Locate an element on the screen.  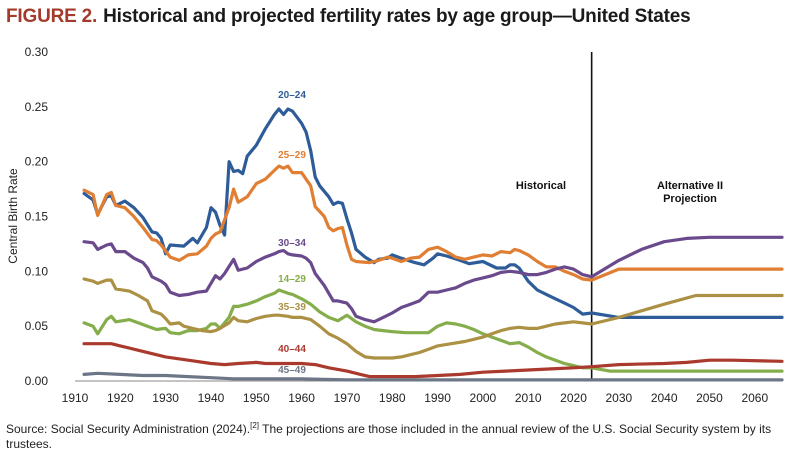
x-tick-label: 1980 is located at coordinates (392, 398).